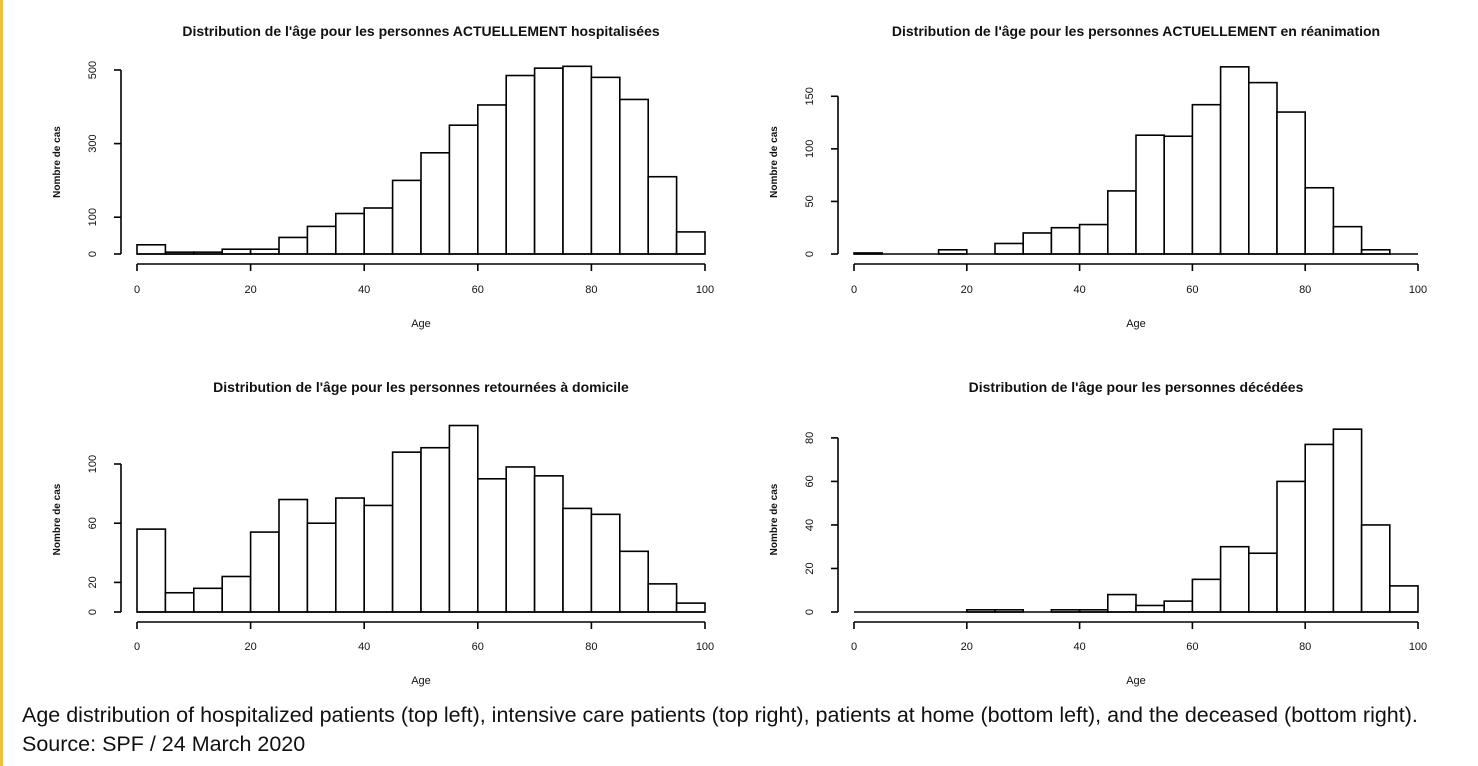  What do you see at coordinates (93, 70) in the screenshot?
I see `y-tick-label: 500` at bounding box center [93, 70].